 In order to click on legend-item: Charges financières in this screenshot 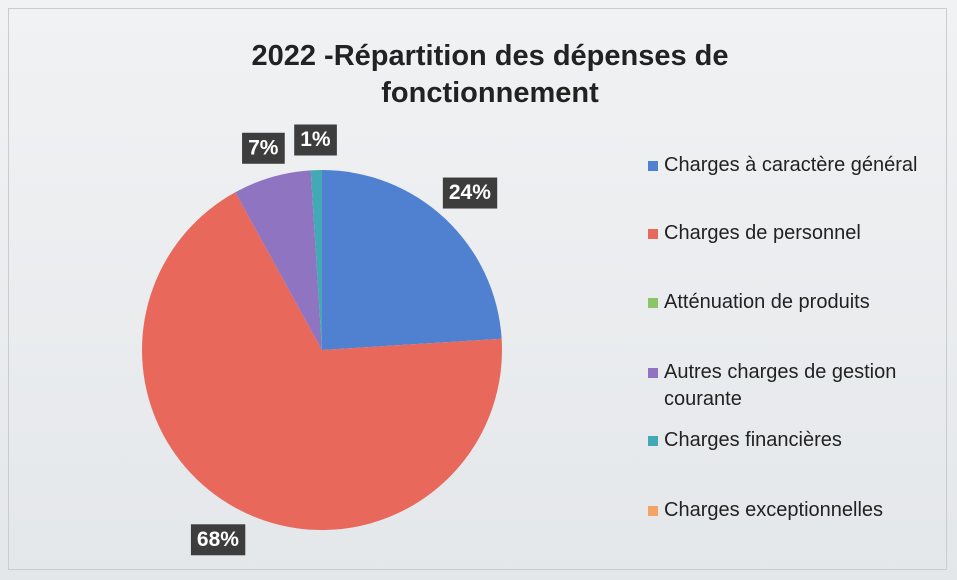, I will do `click(798, 440)`.